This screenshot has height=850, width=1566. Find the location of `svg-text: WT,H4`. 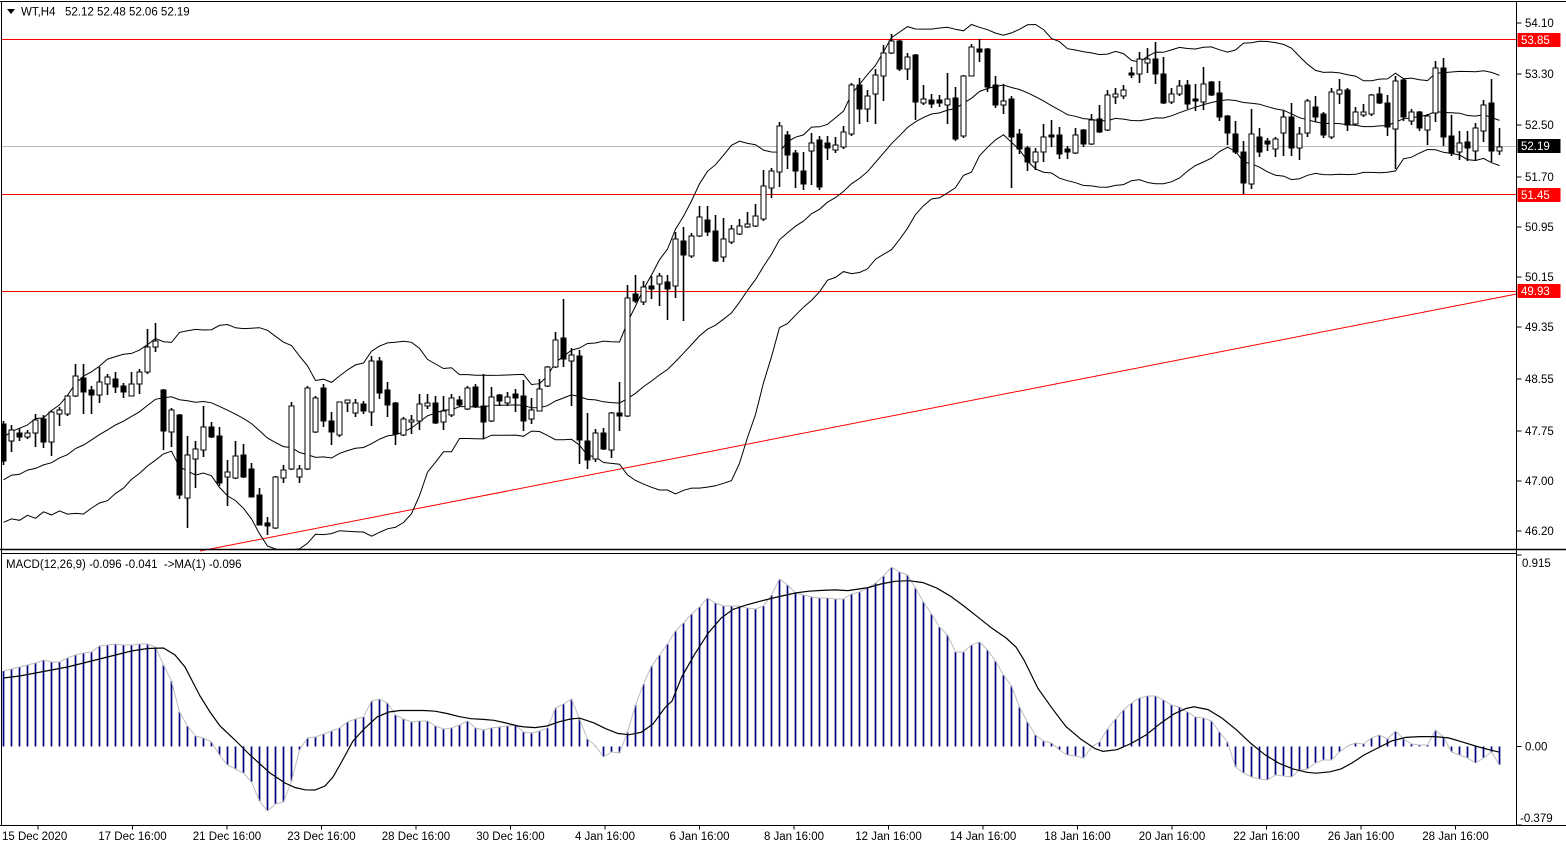

svg-text: WT,H4 is located at coordinates (38, 13).